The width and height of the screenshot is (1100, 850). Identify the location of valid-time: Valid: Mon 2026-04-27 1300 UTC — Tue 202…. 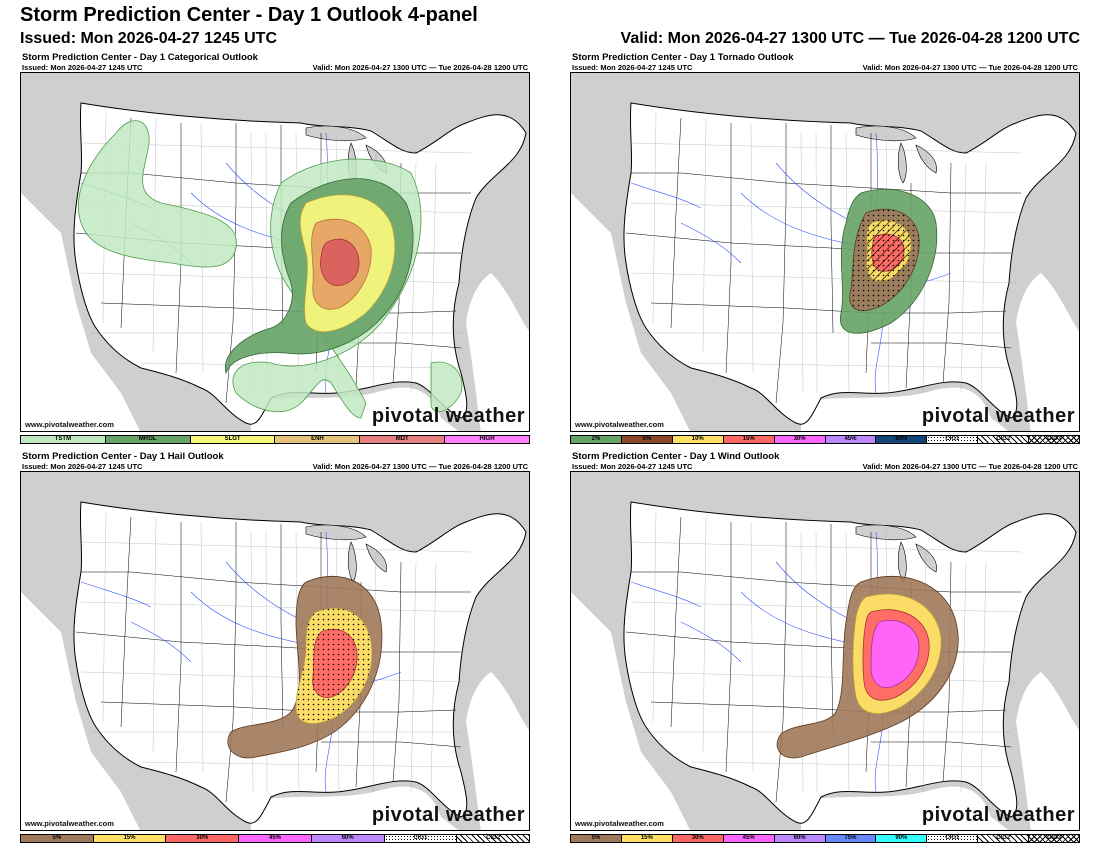
(850, 38).